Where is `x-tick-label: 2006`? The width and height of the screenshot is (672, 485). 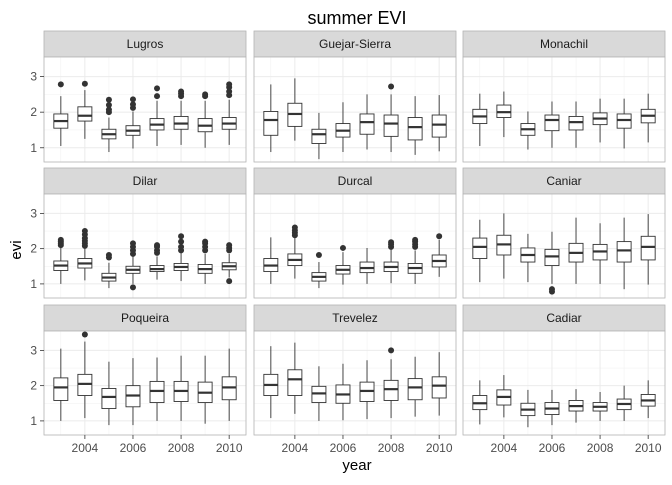
x-tick-label: 2006 is located at coordinates (552, 448).